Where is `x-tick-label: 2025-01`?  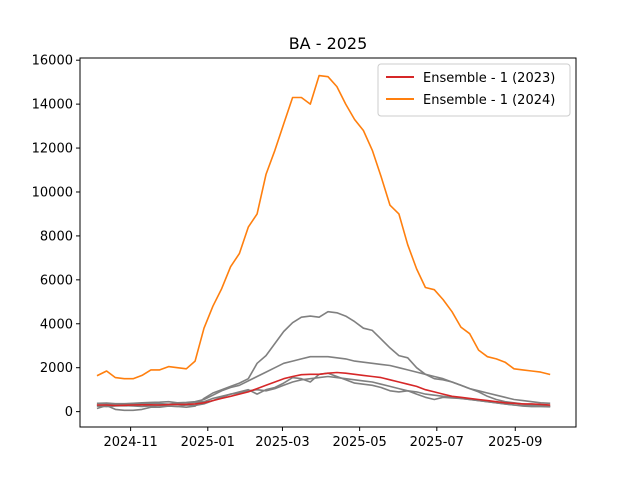 x-tick-label: 2025-01 is located at coordinates (208, 442).